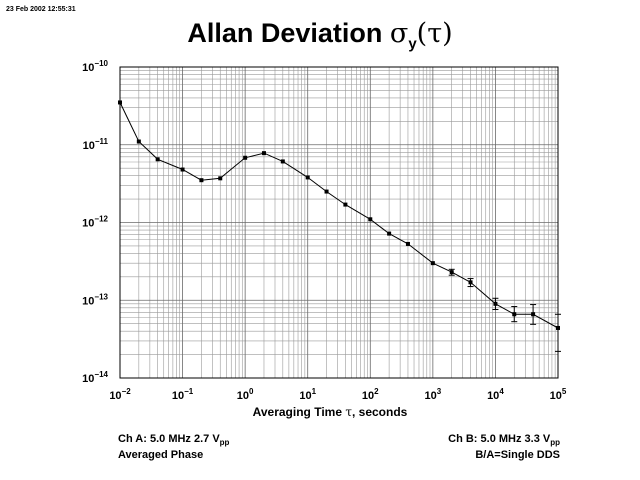 The height and width of the screenshot is (480, 640). Describe the element at coordinates (307, 394) in the screenshot. I see `x-tick-label: 10¹` at that location.